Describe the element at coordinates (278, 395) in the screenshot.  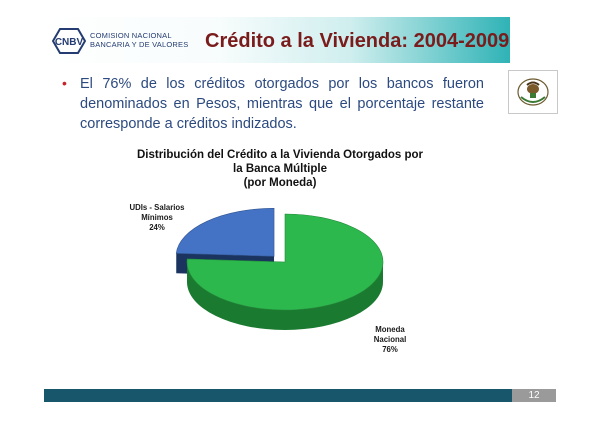
I see `footer-bar` at that location.